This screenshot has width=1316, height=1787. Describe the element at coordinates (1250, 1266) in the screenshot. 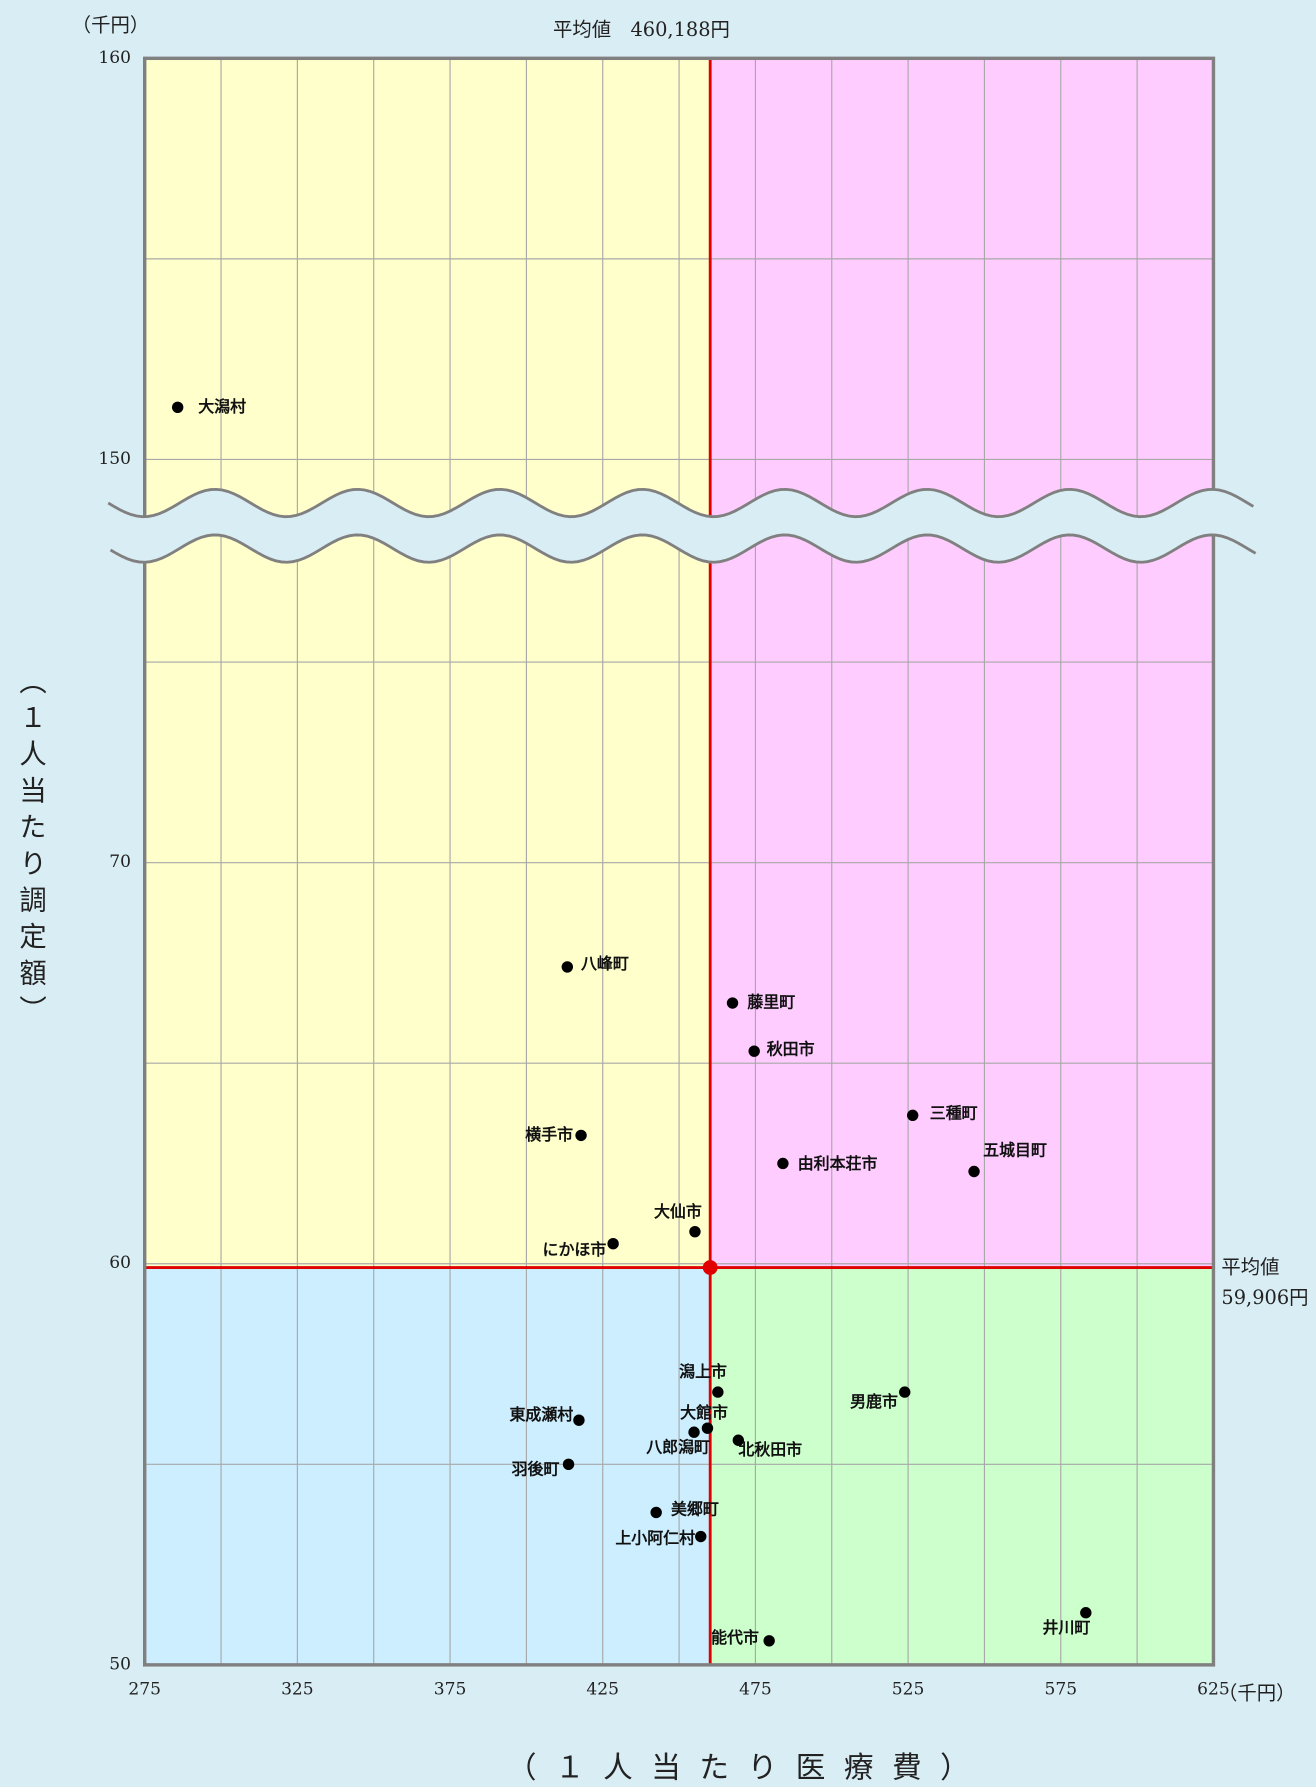

I see `mean-y-label: 平均値` at that location.